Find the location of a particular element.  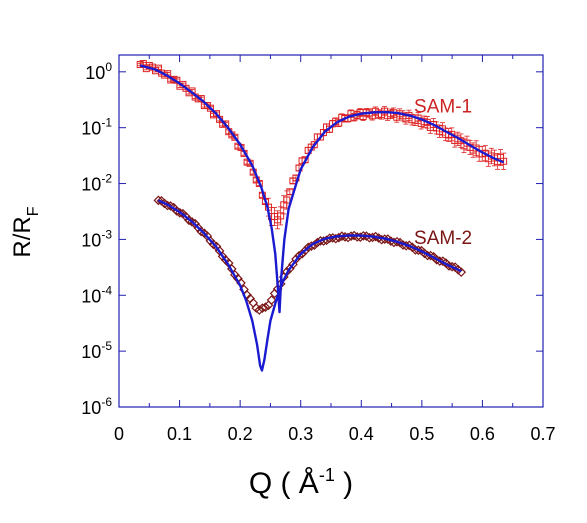

label-sam-1: SAM-1 is located at coordinates (443, 106).